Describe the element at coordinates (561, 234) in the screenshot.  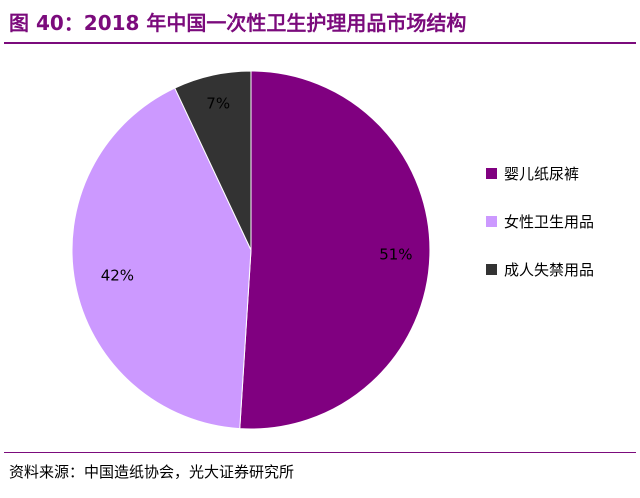
I see `chart-legend: 婴儿纸尿裤女性卫生用品 成人失禁用品` at that location.